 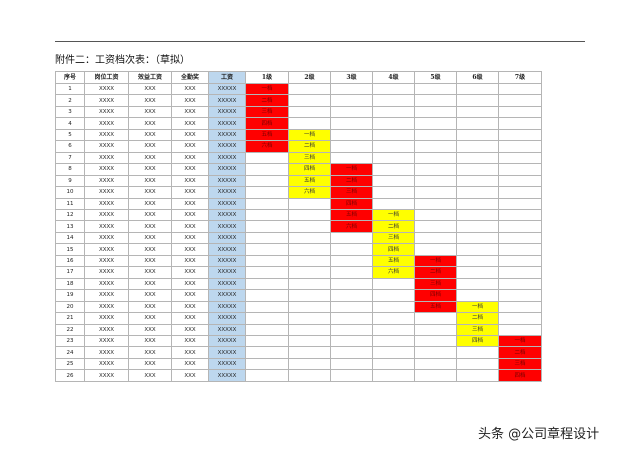 What do you see at coordinates (70, 226) in the screenshot?
I see `table-cell: 13` at bounding box center [70, 226].